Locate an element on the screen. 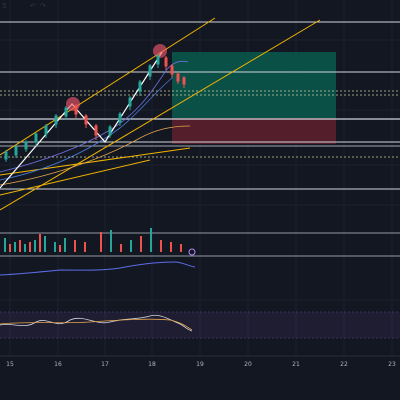 Image resolution: width=400 pixels, height=400 pixels. long-position-profit-zone is located at coordinates (254, 85).